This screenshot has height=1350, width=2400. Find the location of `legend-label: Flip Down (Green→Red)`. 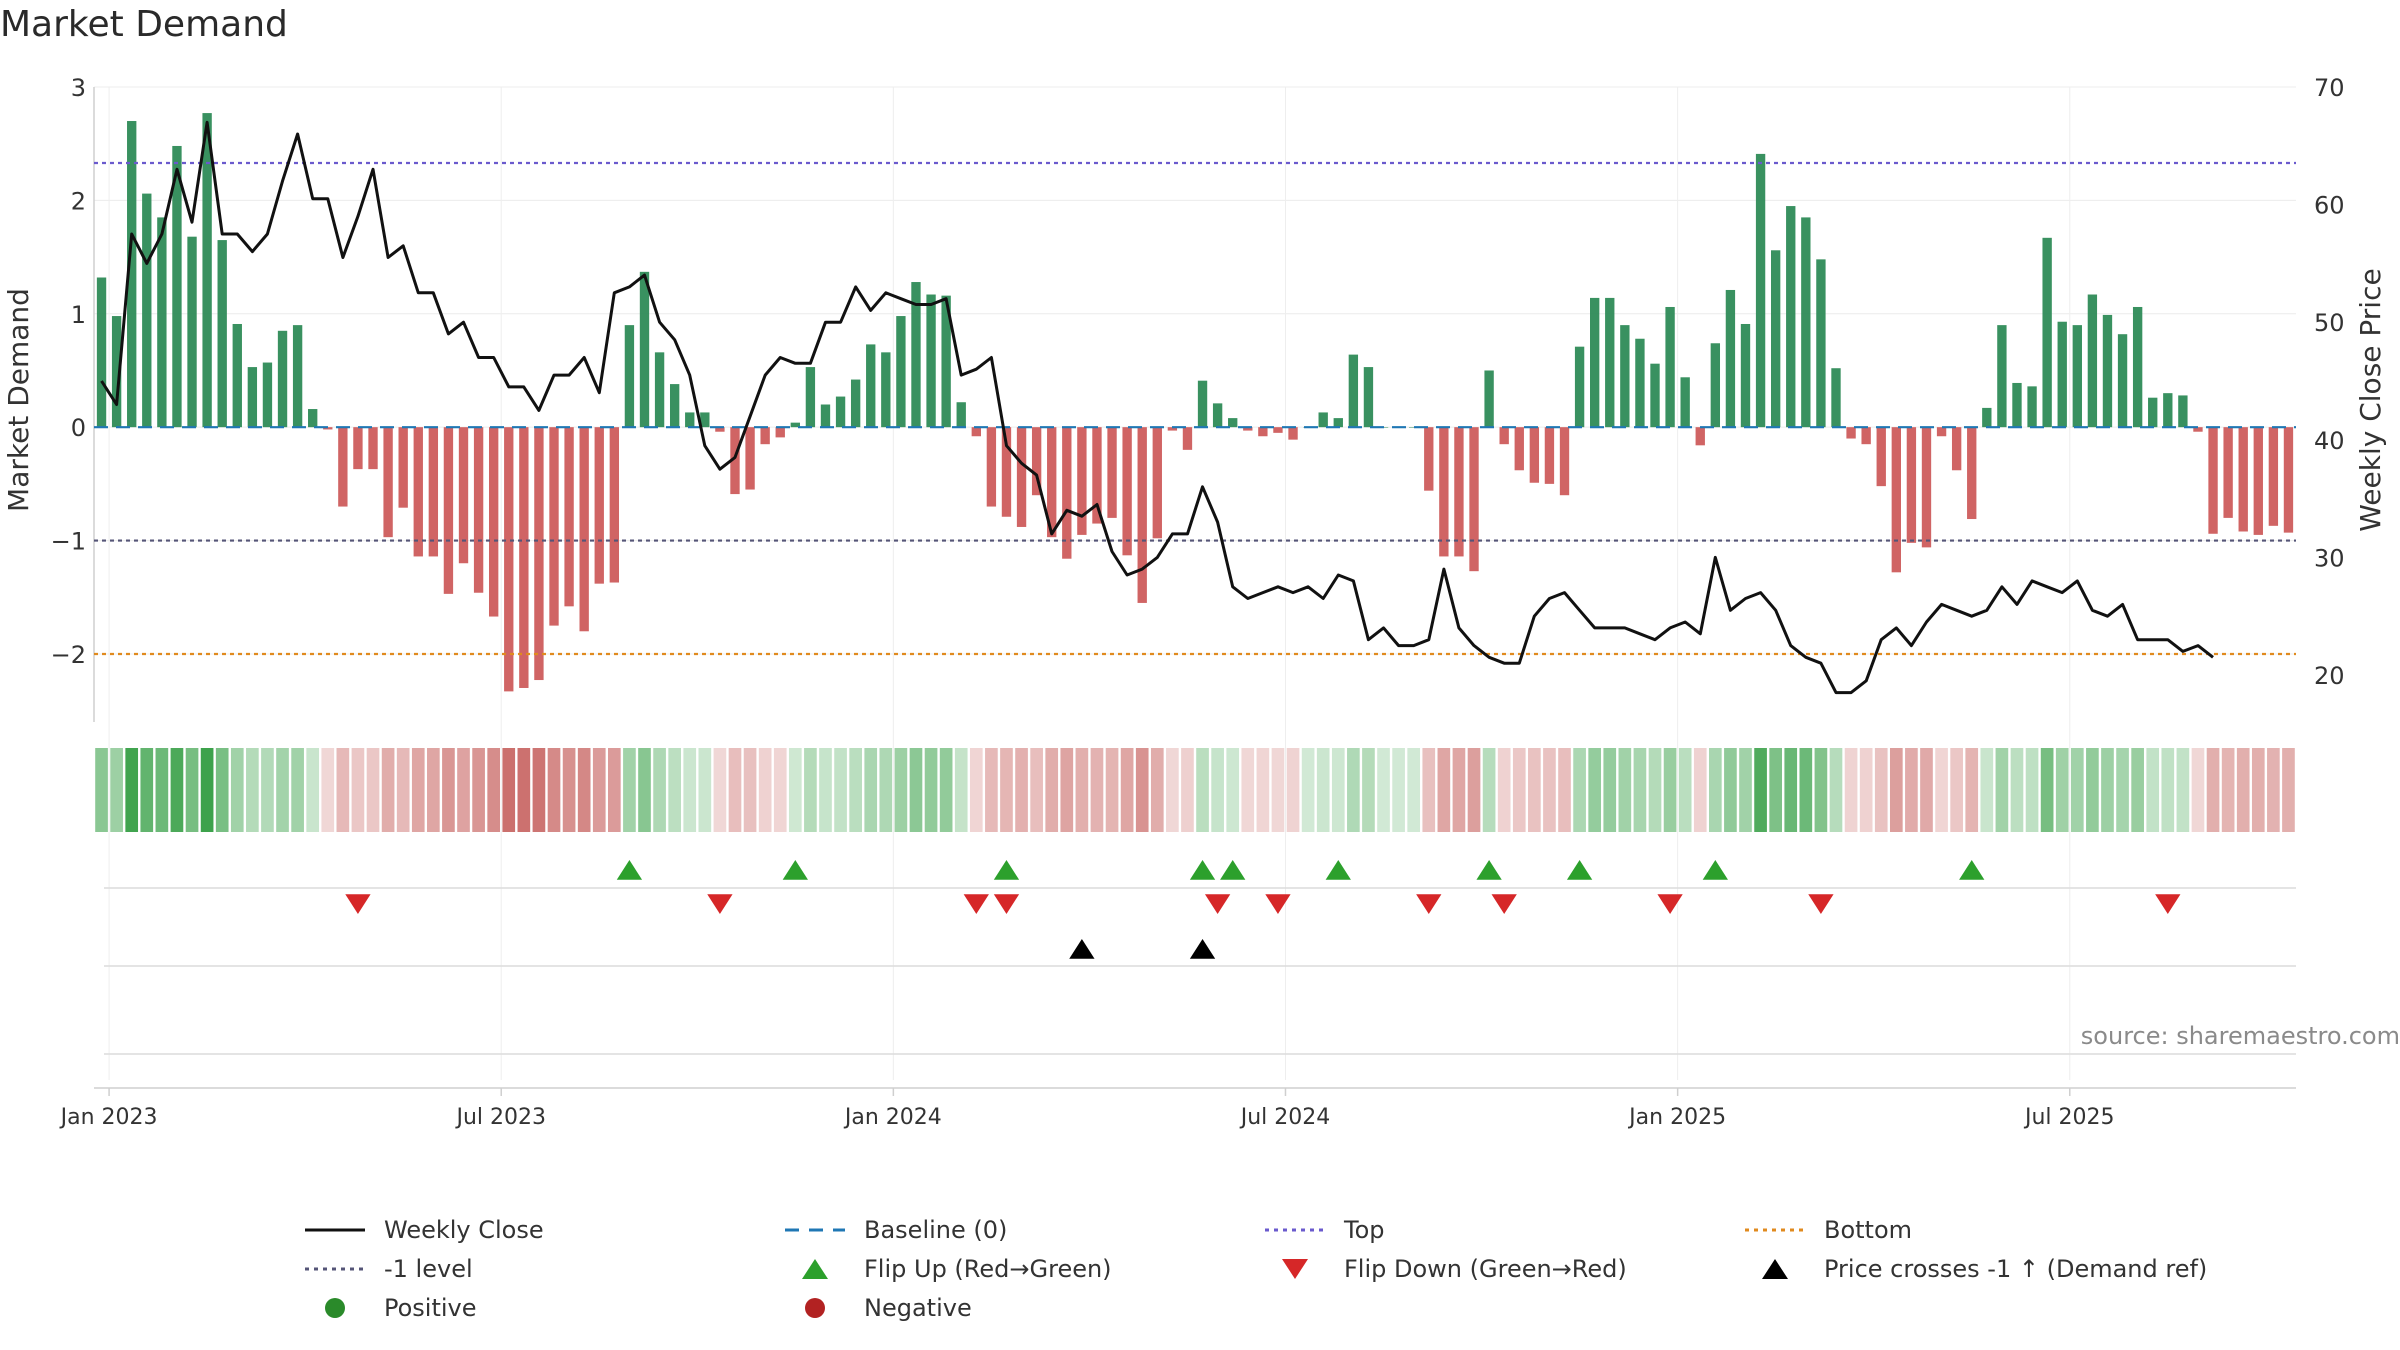

legend-label: Flip Down (Green→Red) is located at coordinates (1485, 1268).